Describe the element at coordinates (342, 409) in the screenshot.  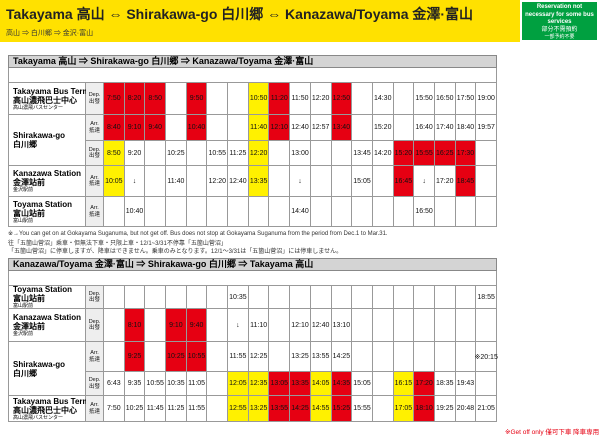
I see `time-cell: 15:25` at that location.